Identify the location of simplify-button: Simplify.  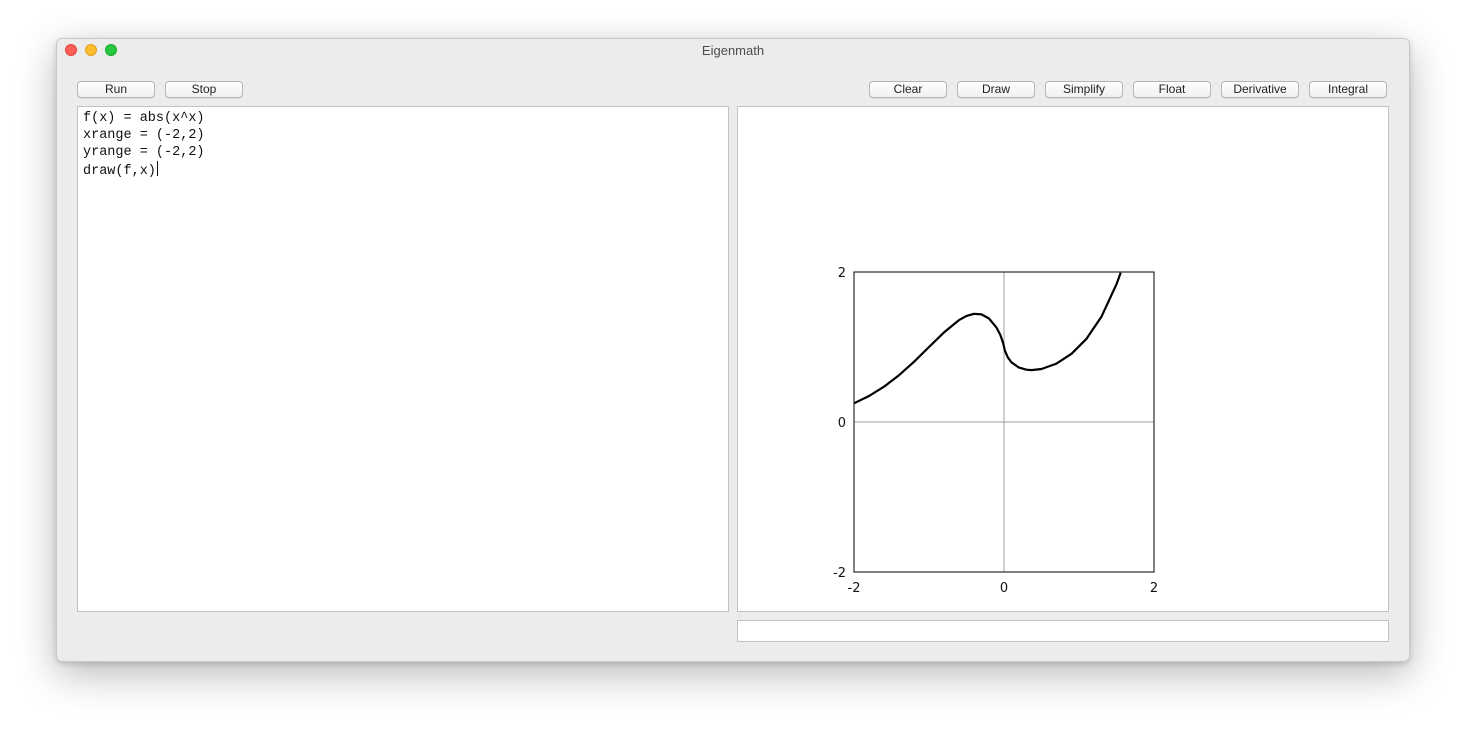
(1084, 89).